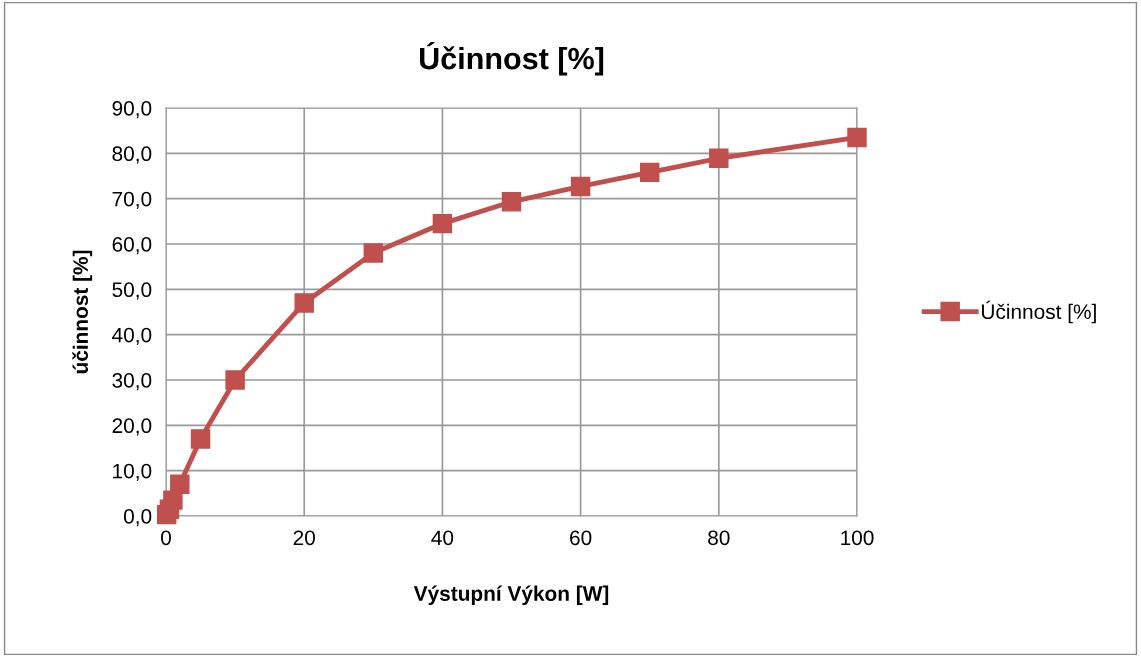  I want to click on y-tick-label: 20,0, so click(132, 427).